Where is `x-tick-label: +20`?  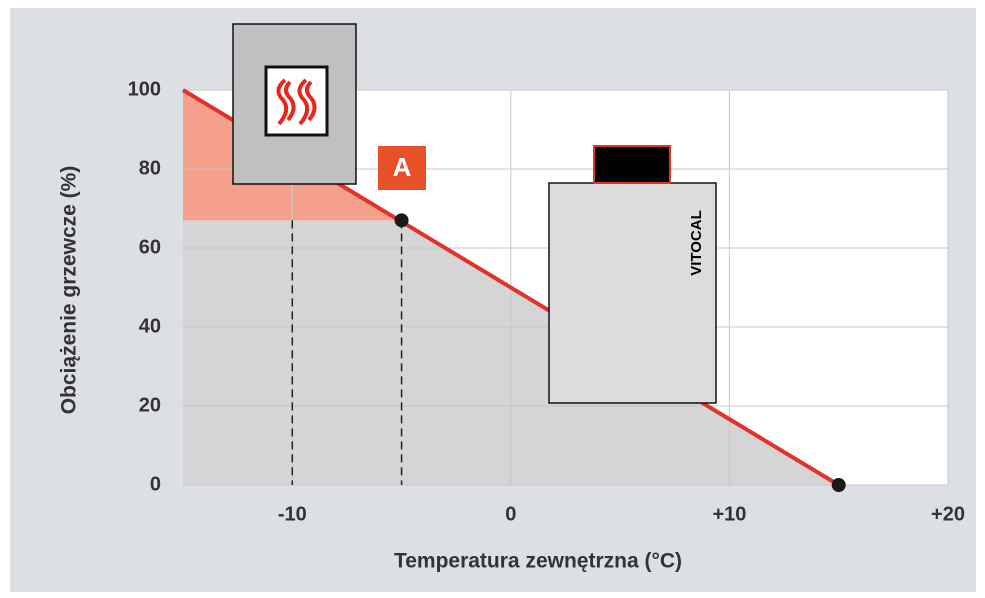 x-tick-label: +20 is located at coordinates (948, 514).